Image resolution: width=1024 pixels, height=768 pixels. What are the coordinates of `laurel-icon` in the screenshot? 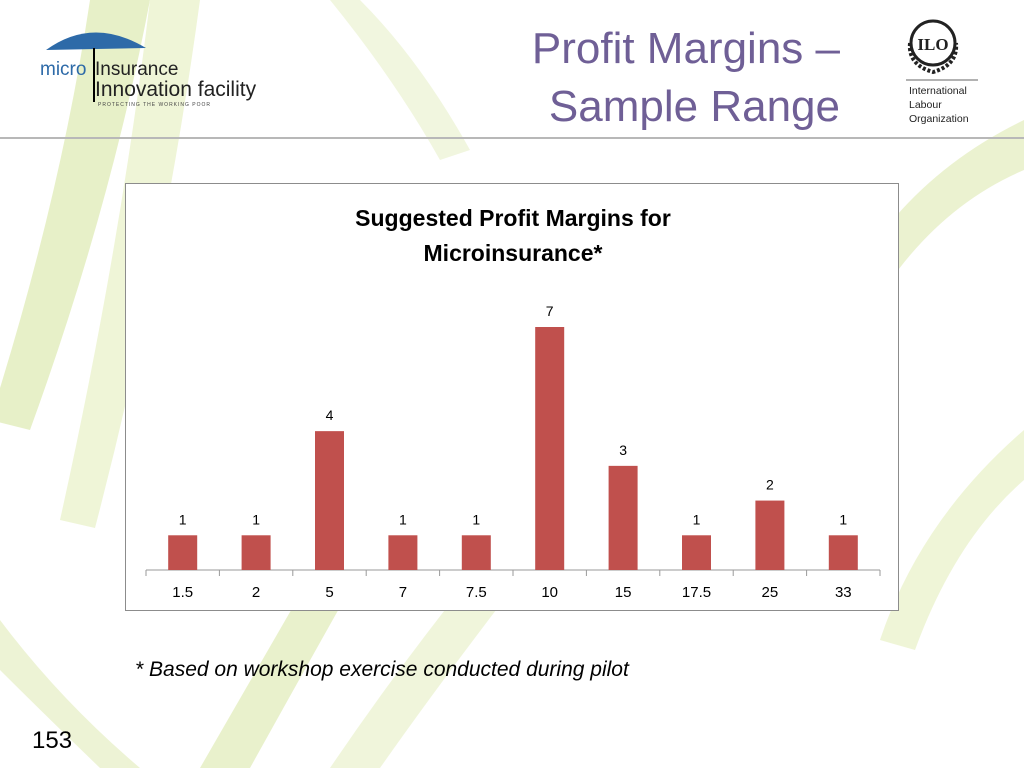 It's located at (933, 58).